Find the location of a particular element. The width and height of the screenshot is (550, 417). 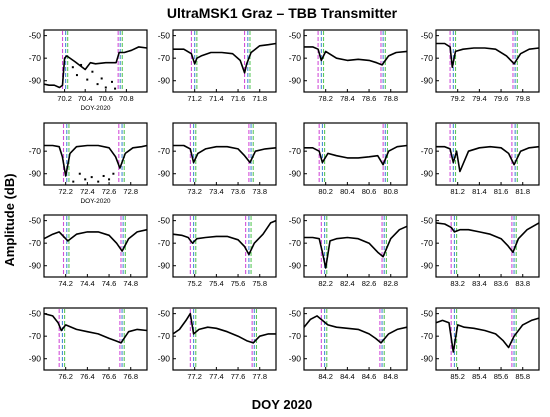

x-tick-label: 75.8 is located at coordinates (259, 283).